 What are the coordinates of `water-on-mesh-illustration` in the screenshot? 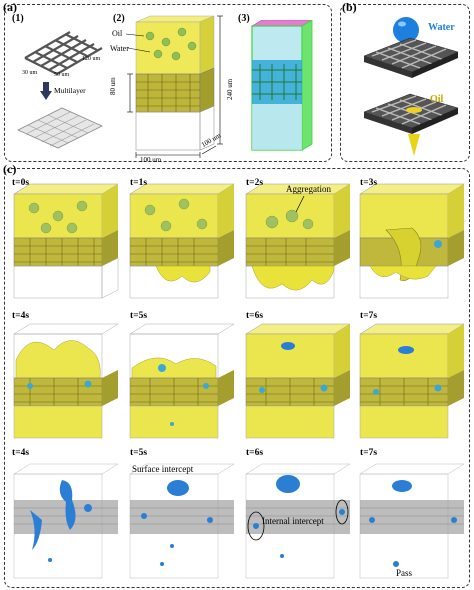 It's located at (411, 47).